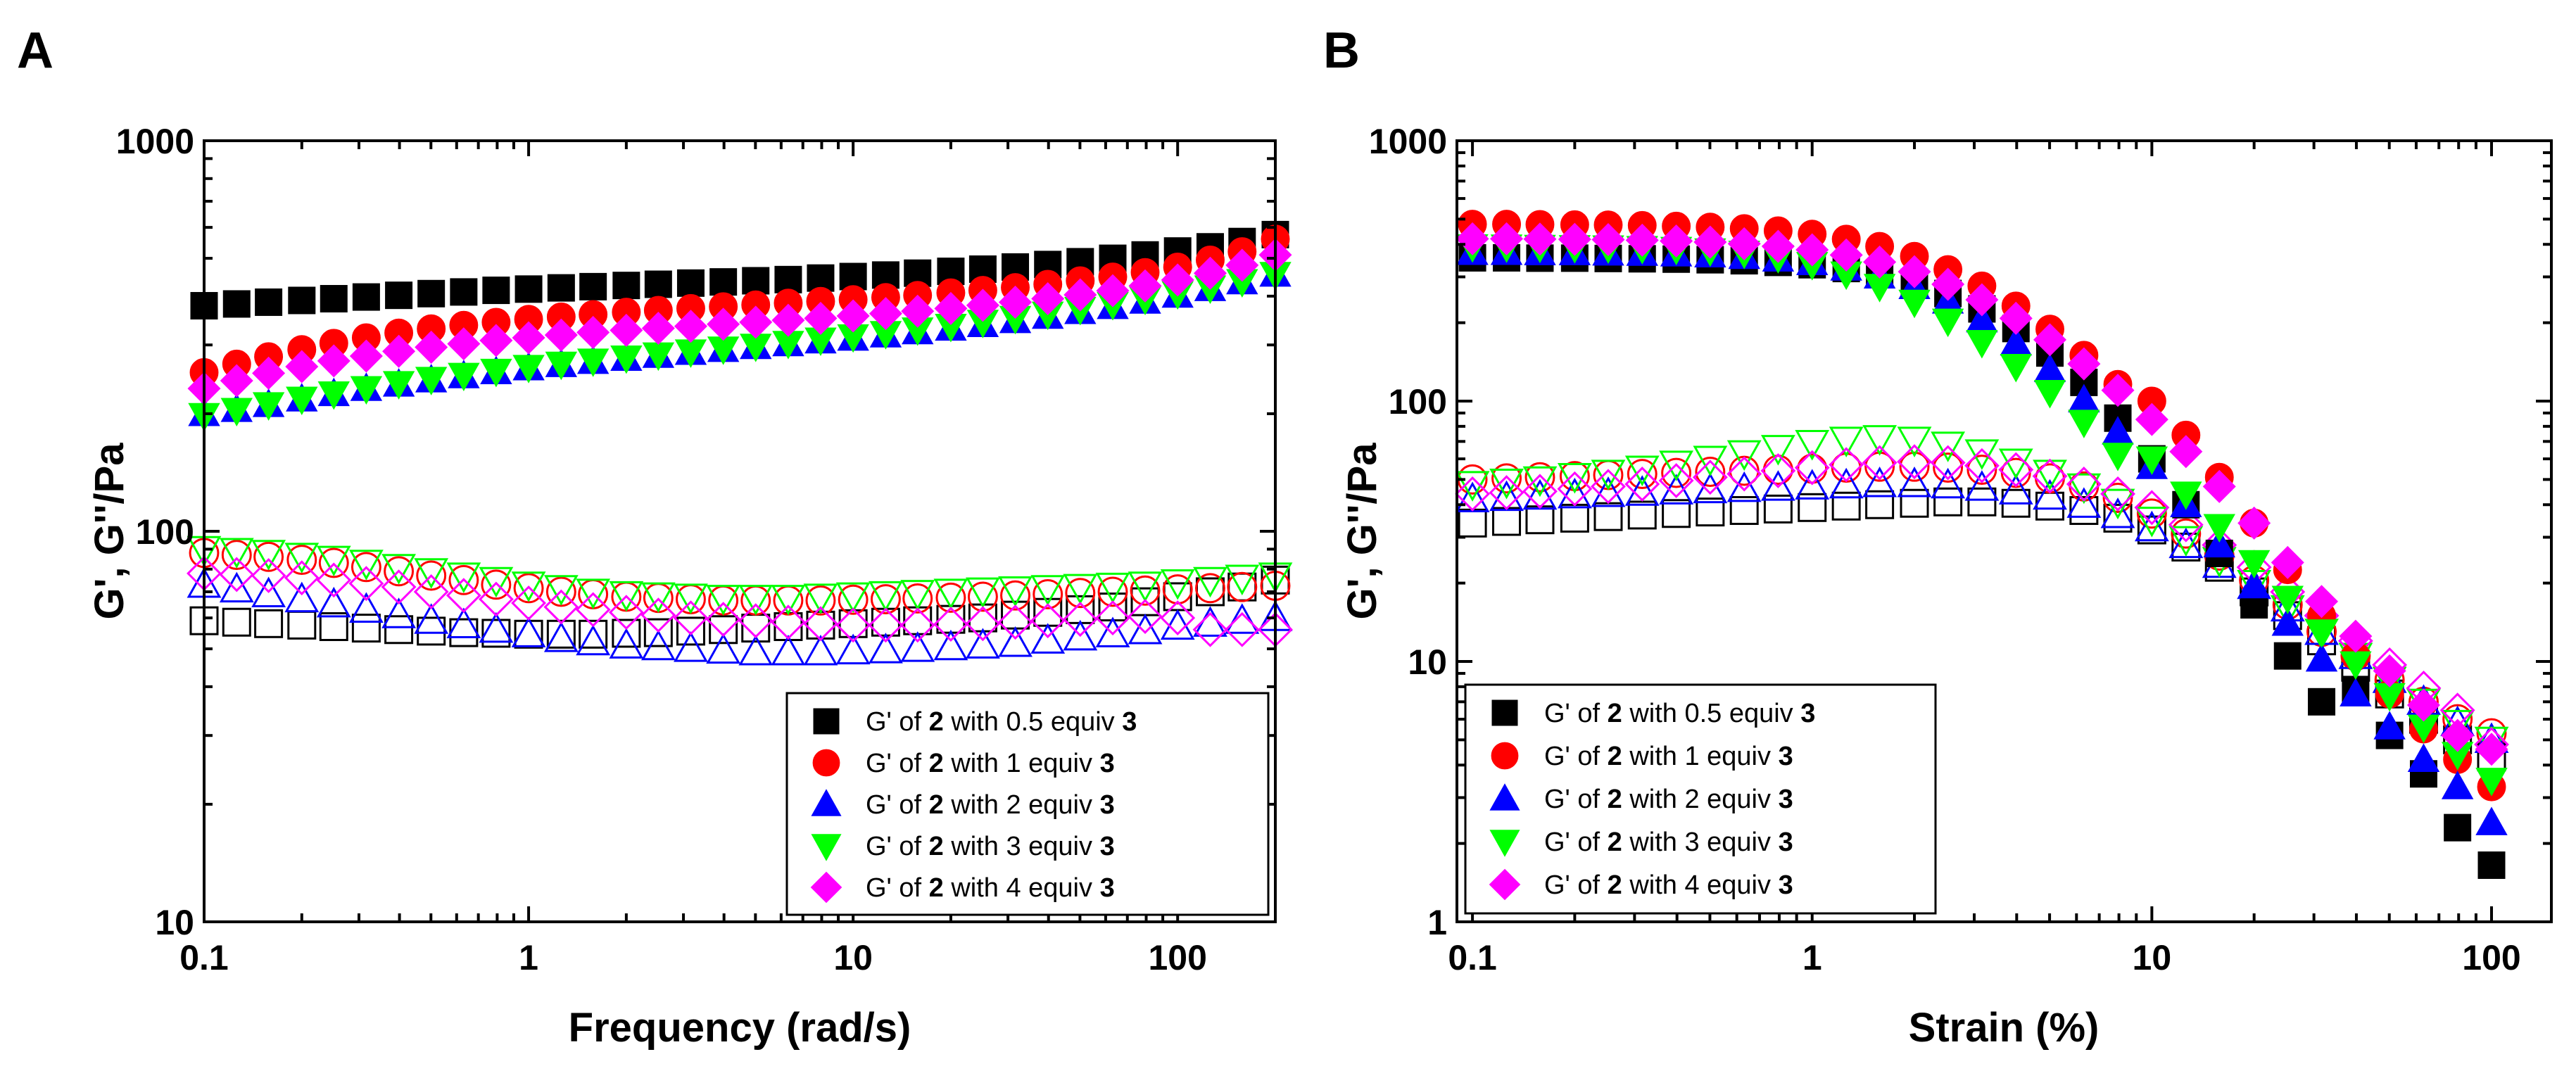 This screenshot has height=1071, width=2576. Describe the element at coordinates (1668, 885) in the screenshot. I see `legend-label: G' of 2 with 4 equiv 3` at that location.